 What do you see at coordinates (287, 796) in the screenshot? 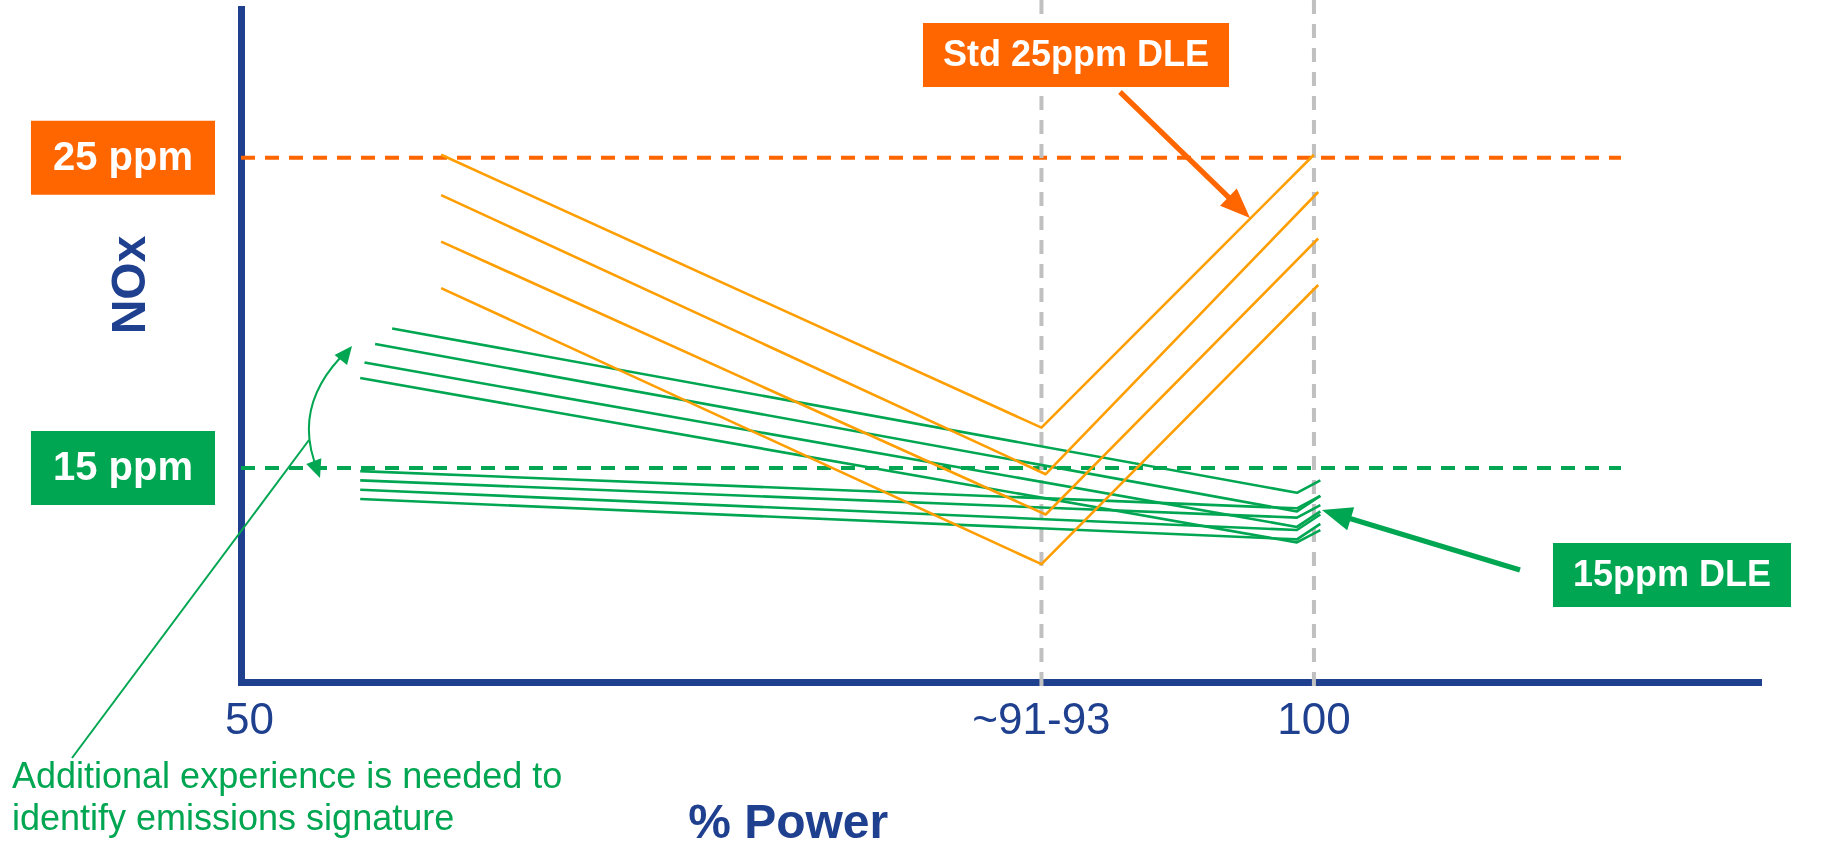
I see `text: Additional experience is needed to identify emissions signature` at bounding box center [287, 796].